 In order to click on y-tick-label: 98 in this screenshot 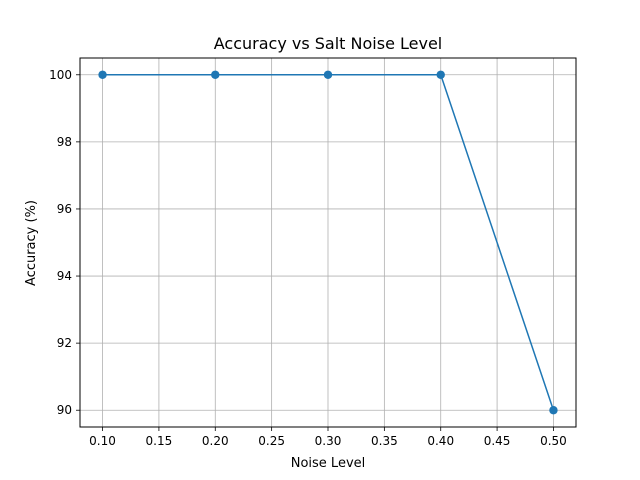, I will do `click(64, 142)`.